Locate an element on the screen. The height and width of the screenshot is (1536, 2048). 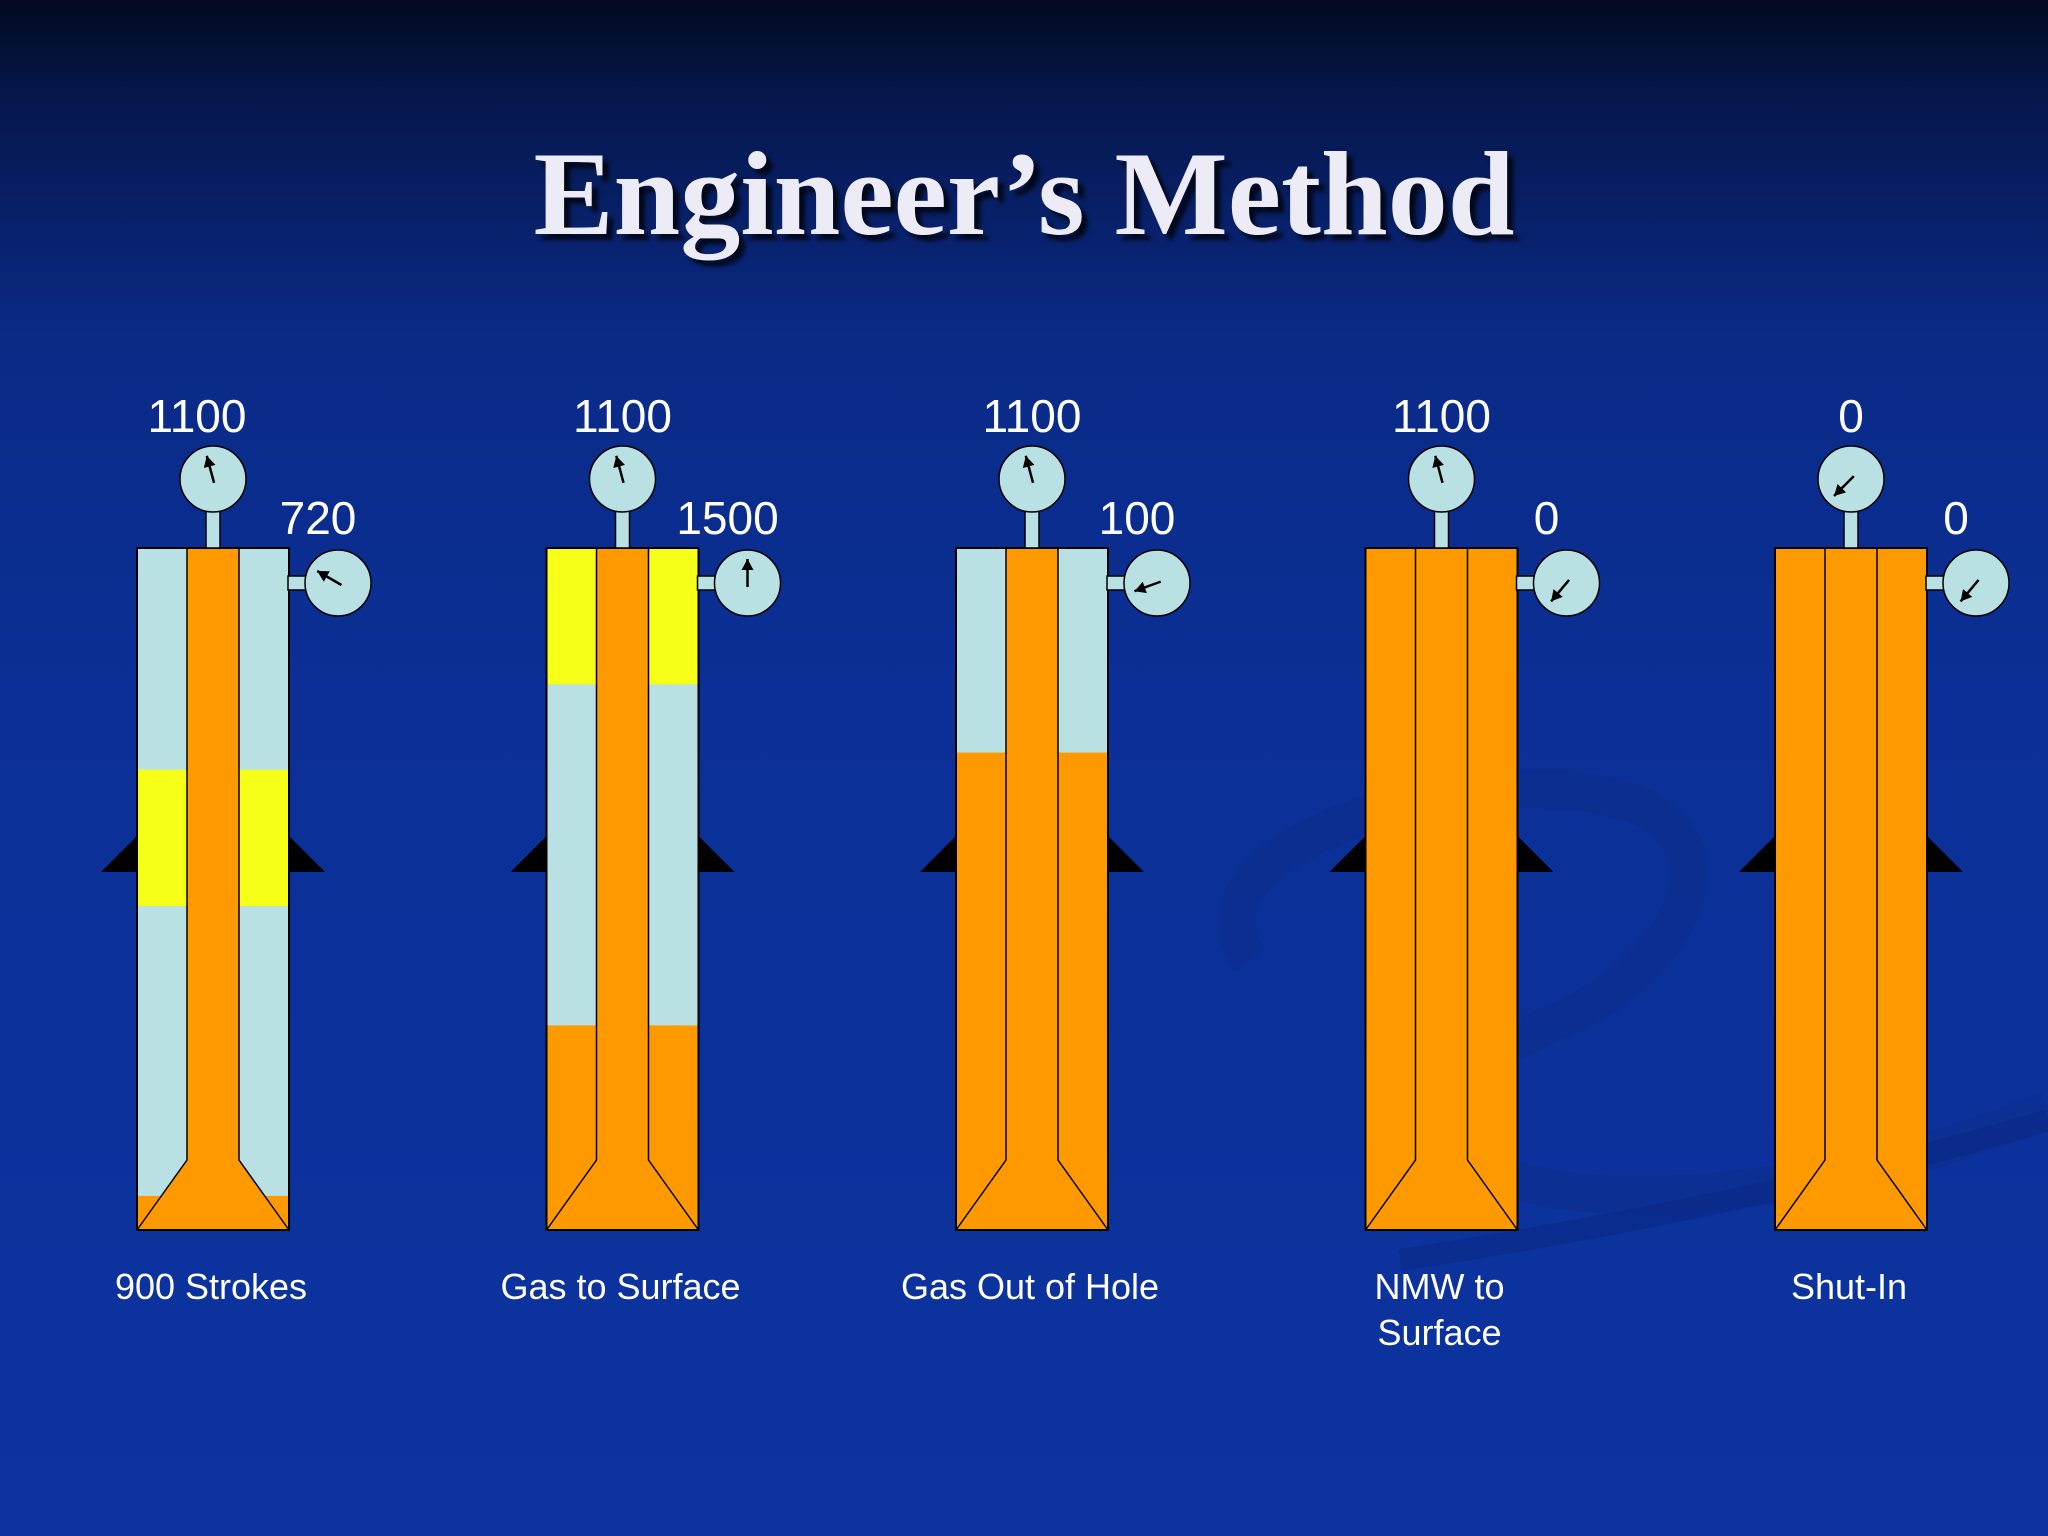
drillpipe-pressure-label: 0 is located at coordinates (1851, 416).